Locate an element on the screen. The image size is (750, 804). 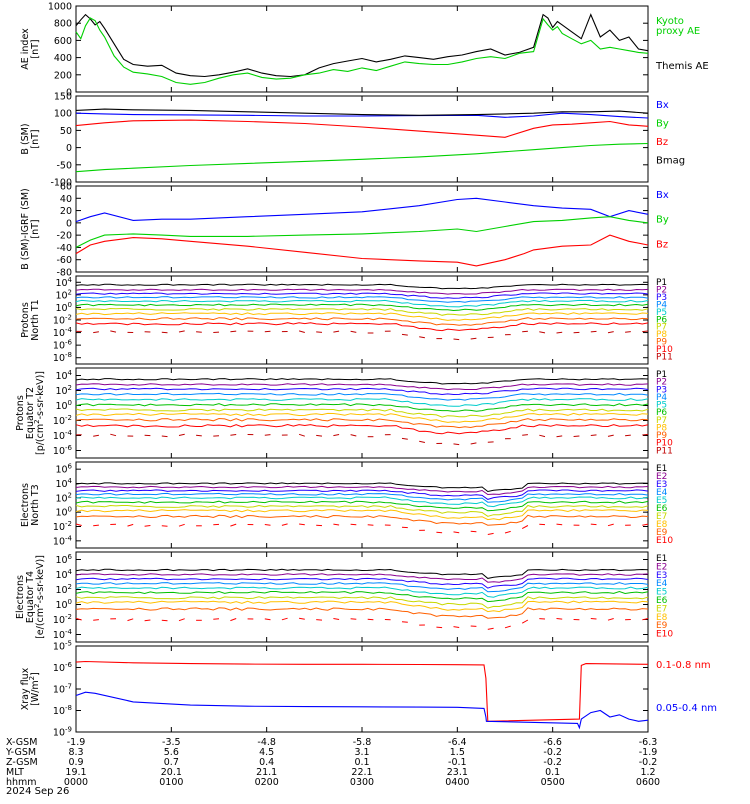
y-axis-label: North T3 is located at coordinates (35, 504).